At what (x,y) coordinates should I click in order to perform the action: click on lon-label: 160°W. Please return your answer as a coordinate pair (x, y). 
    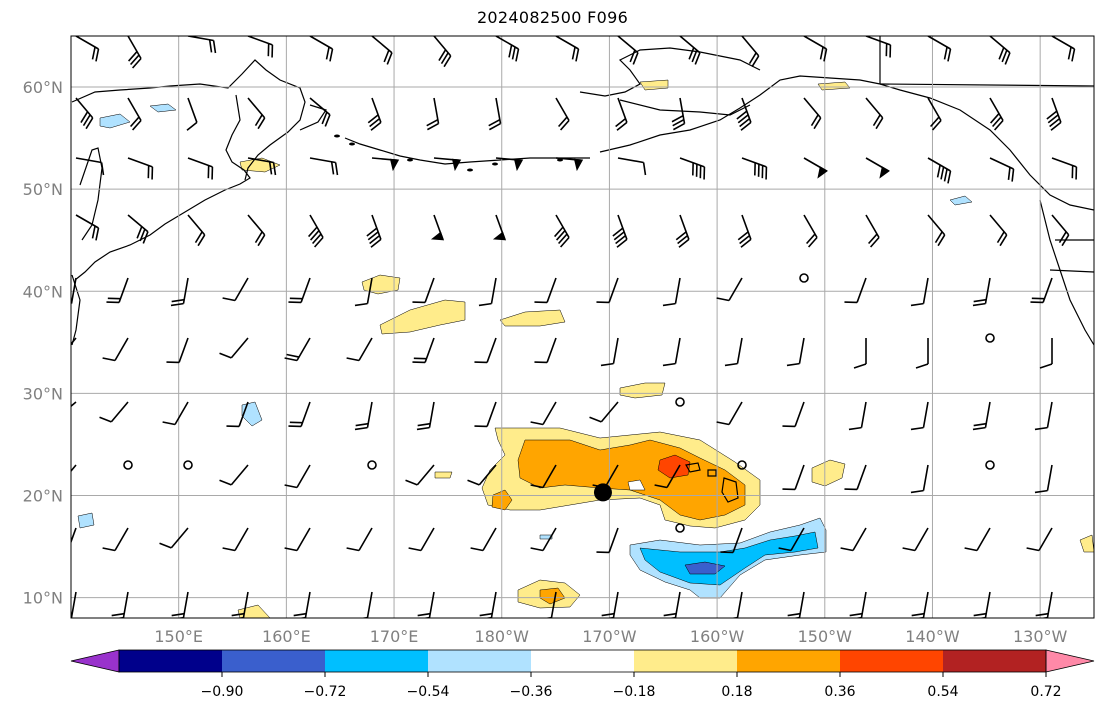
    Looking at the image, I should click on (717, 636).